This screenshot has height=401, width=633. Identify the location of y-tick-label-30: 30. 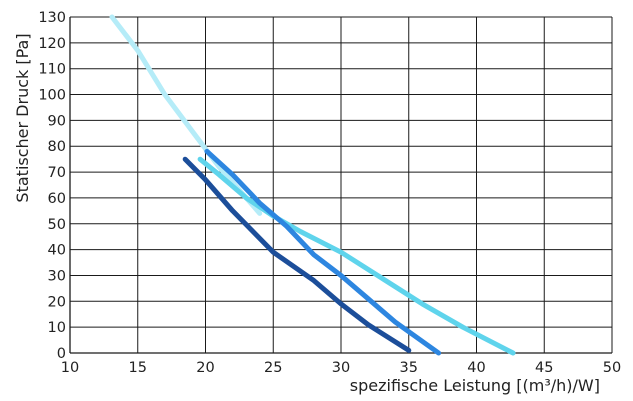
(57, 276).